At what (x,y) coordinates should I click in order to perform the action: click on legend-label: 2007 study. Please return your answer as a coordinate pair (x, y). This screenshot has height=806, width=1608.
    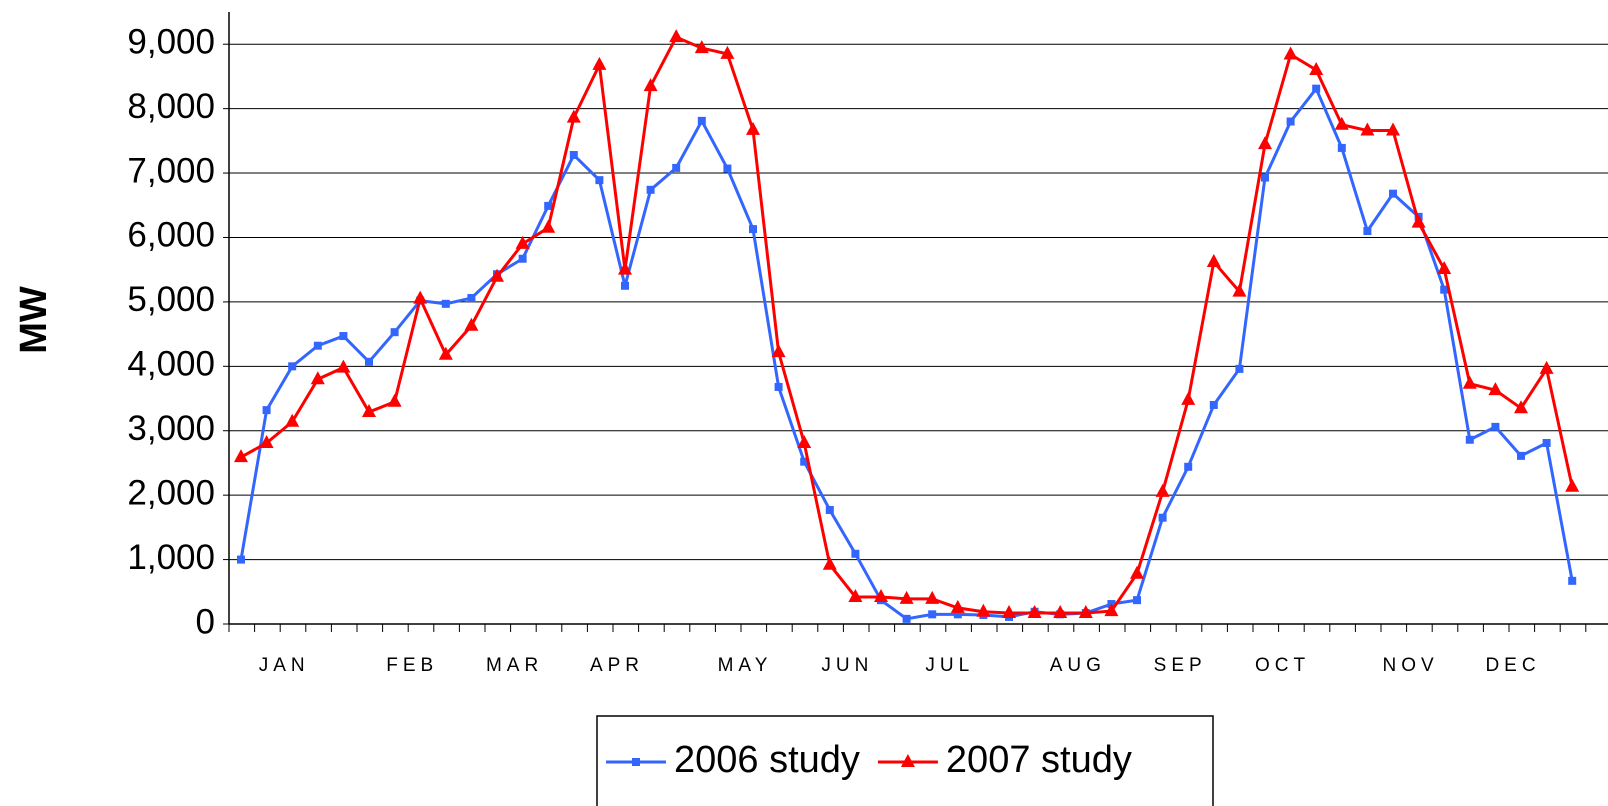
    Looking at the image, I should click on (1039, 760).